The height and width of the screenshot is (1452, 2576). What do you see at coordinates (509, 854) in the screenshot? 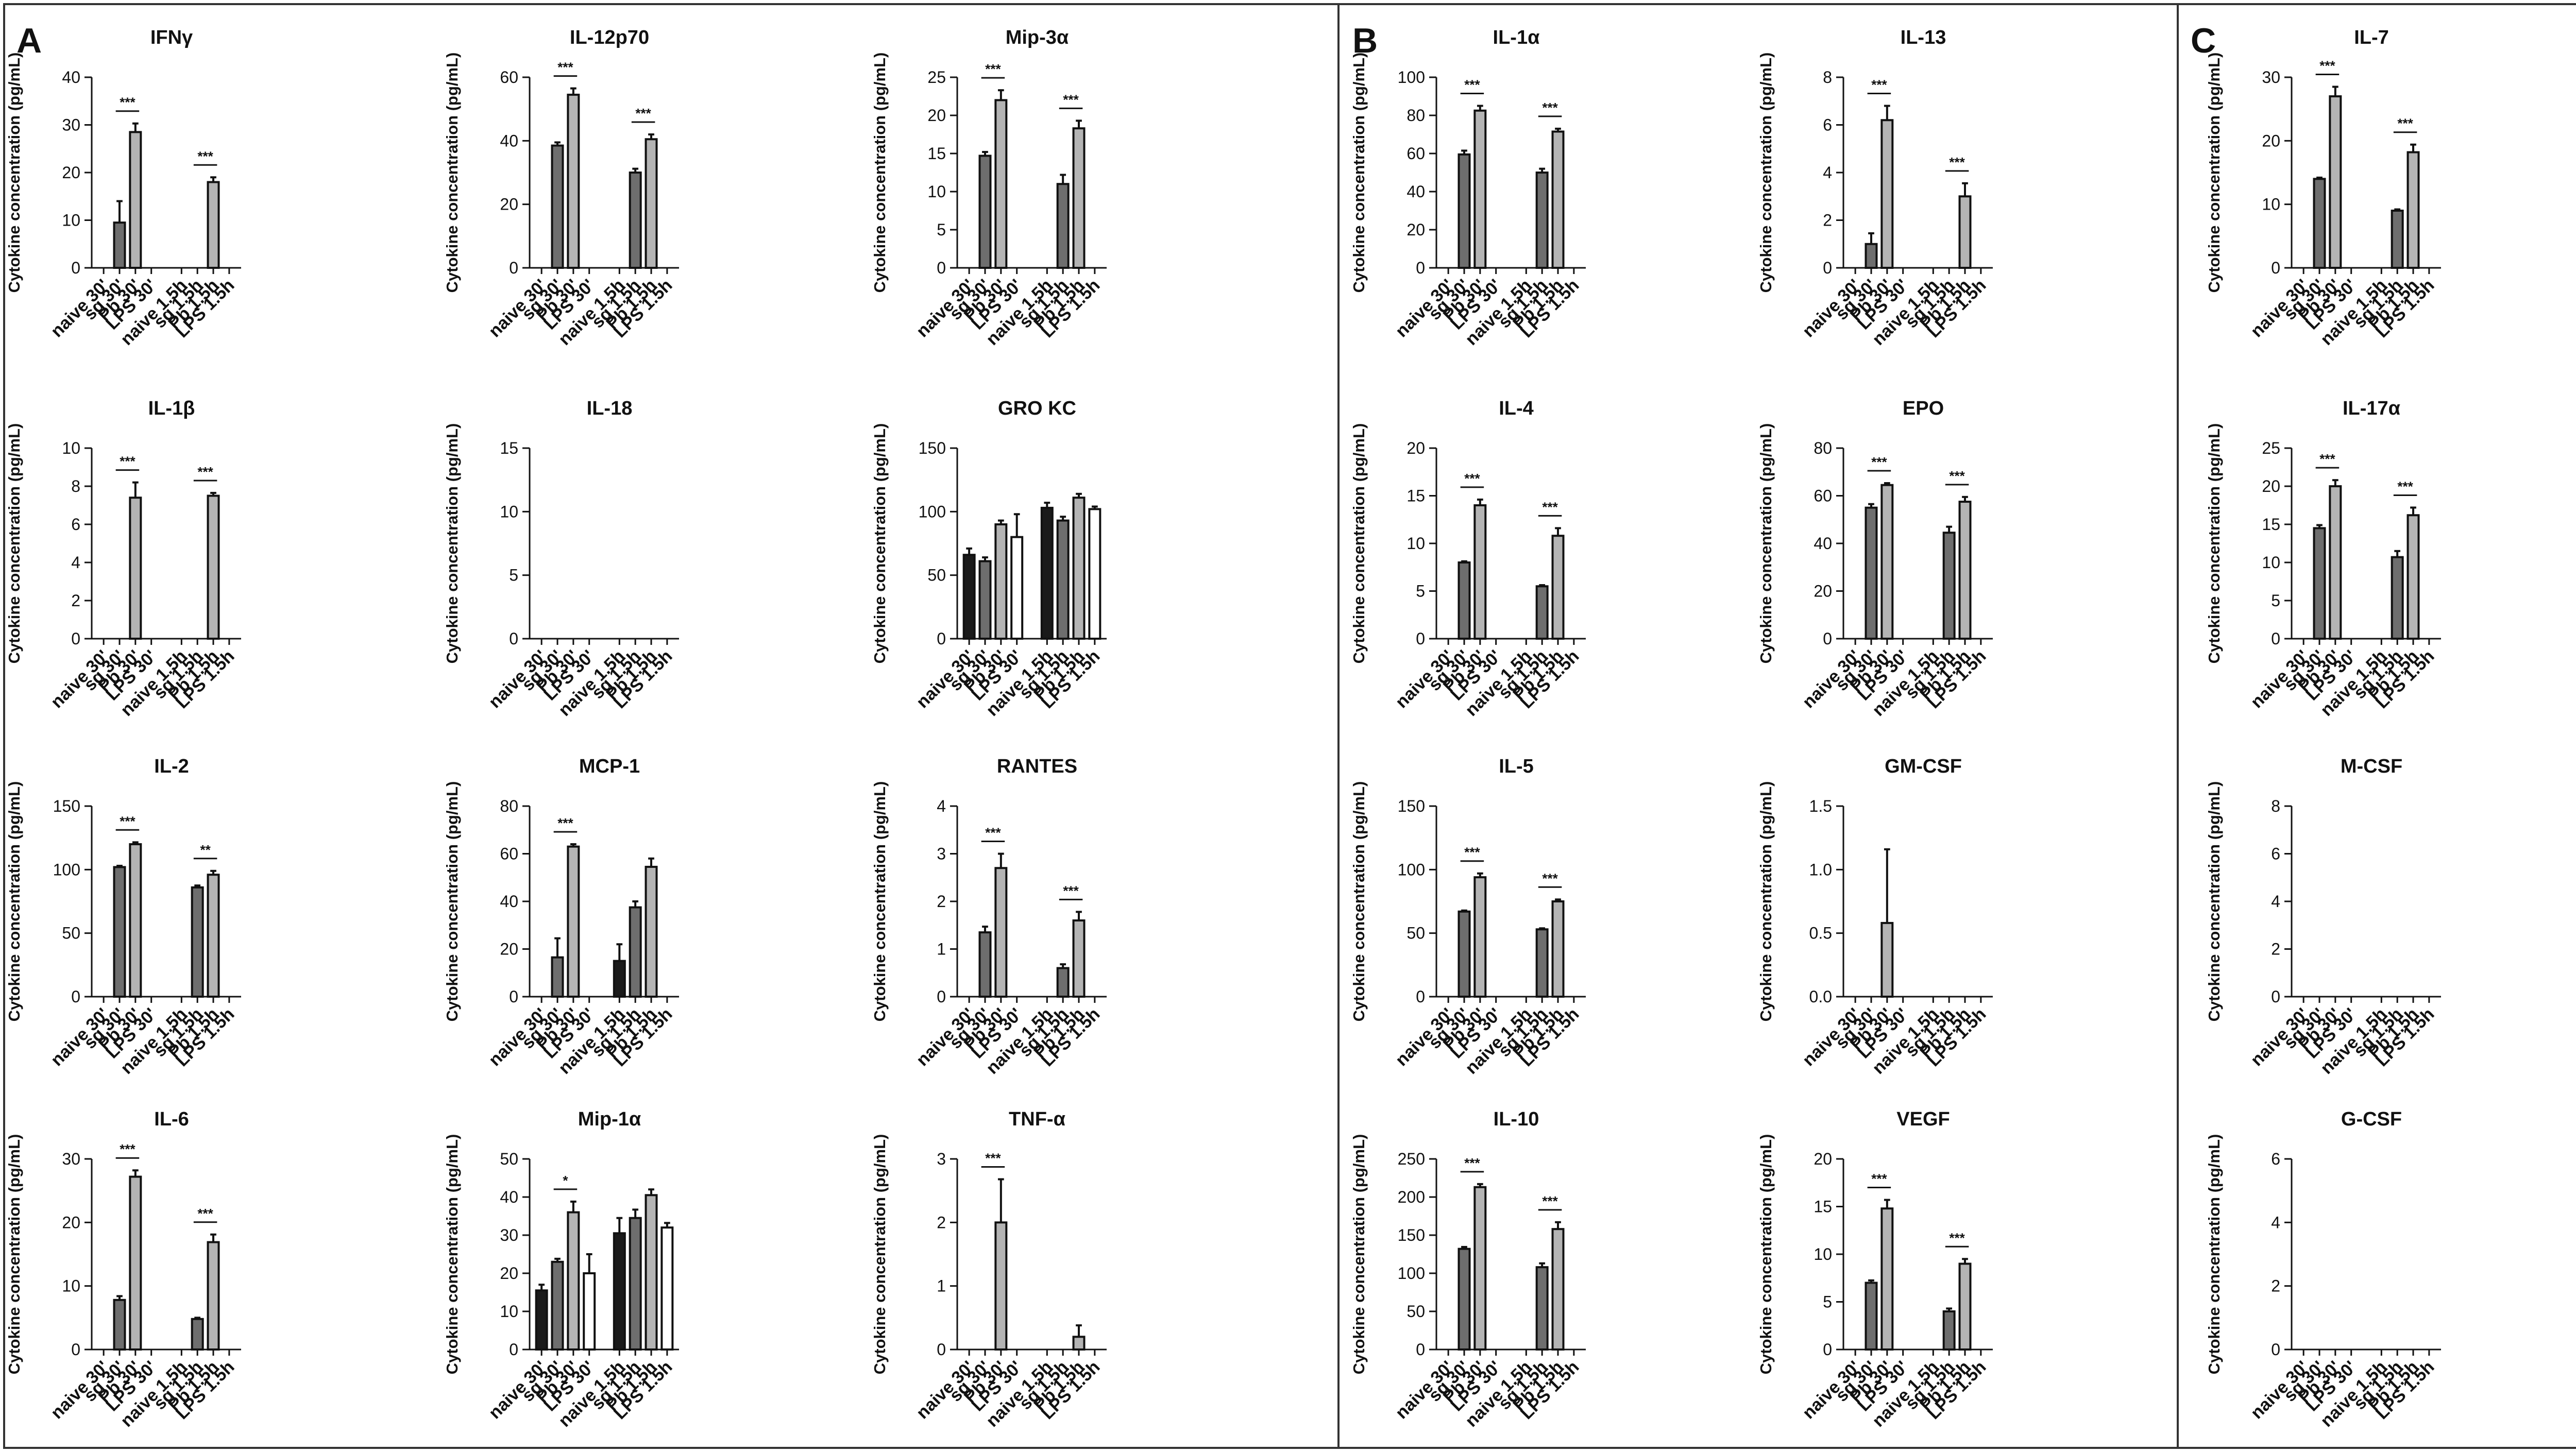
I see `y-tick-label: 60` at bounding box center [509, 854].